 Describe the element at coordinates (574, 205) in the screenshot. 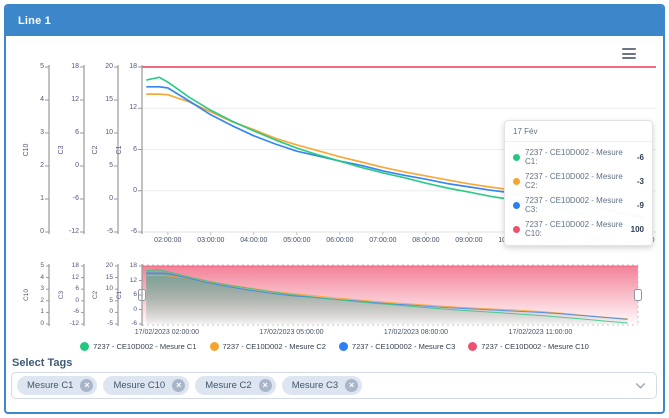

I see `tooltip-series-label: 7237 - CE10D002 - Mesure C3:` at that location.